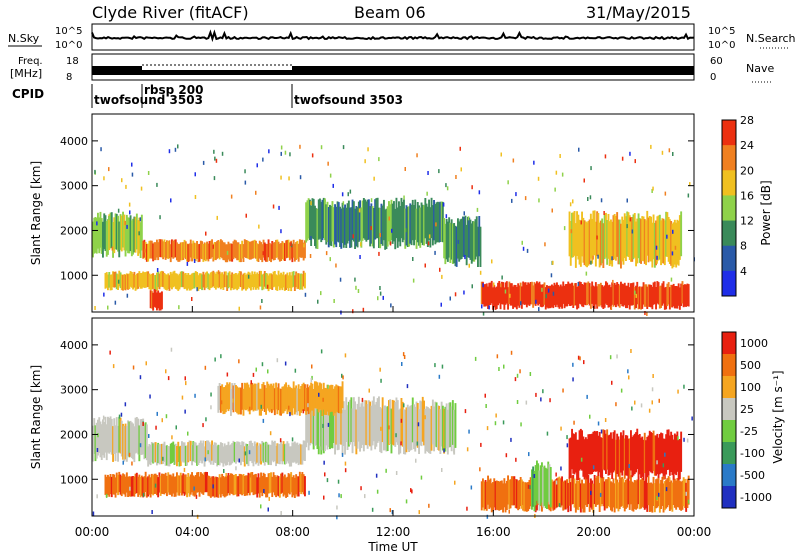 This screenshot has height=554, width=800. I want to click on nave-tick-low: 0, so click(713, 77).